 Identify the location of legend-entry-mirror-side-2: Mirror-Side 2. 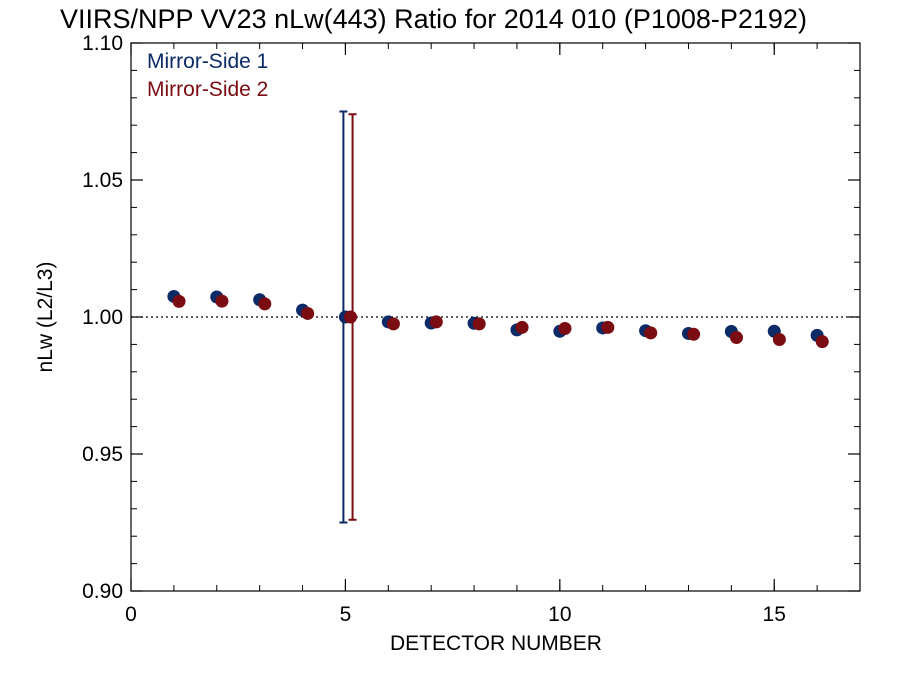
(207, 89).